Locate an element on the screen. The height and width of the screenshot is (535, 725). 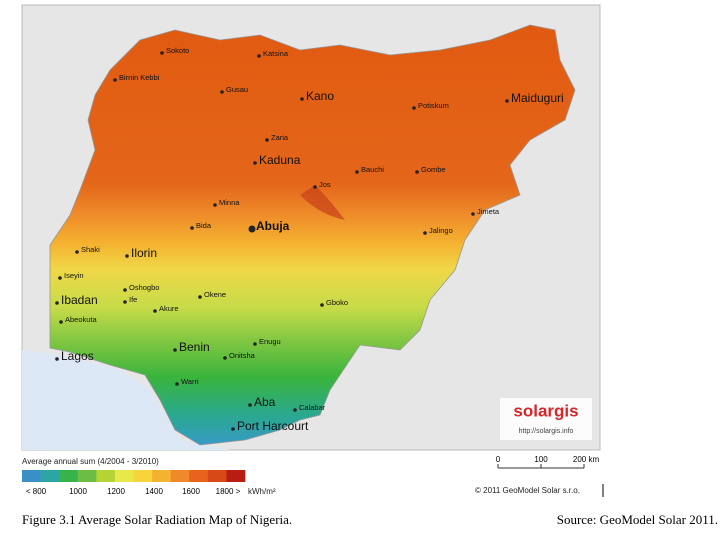
city-label: Kano is located at coordinates (320, 96).